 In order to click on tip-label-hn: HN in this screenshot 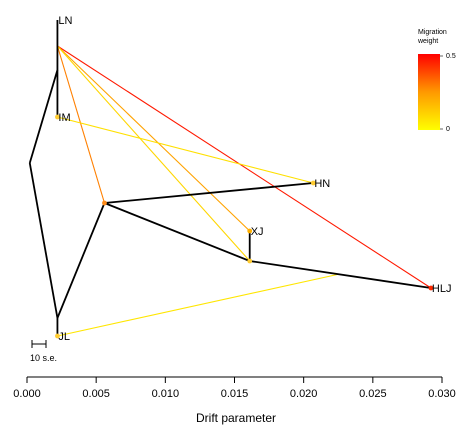, I will do `click(322, 184)`.